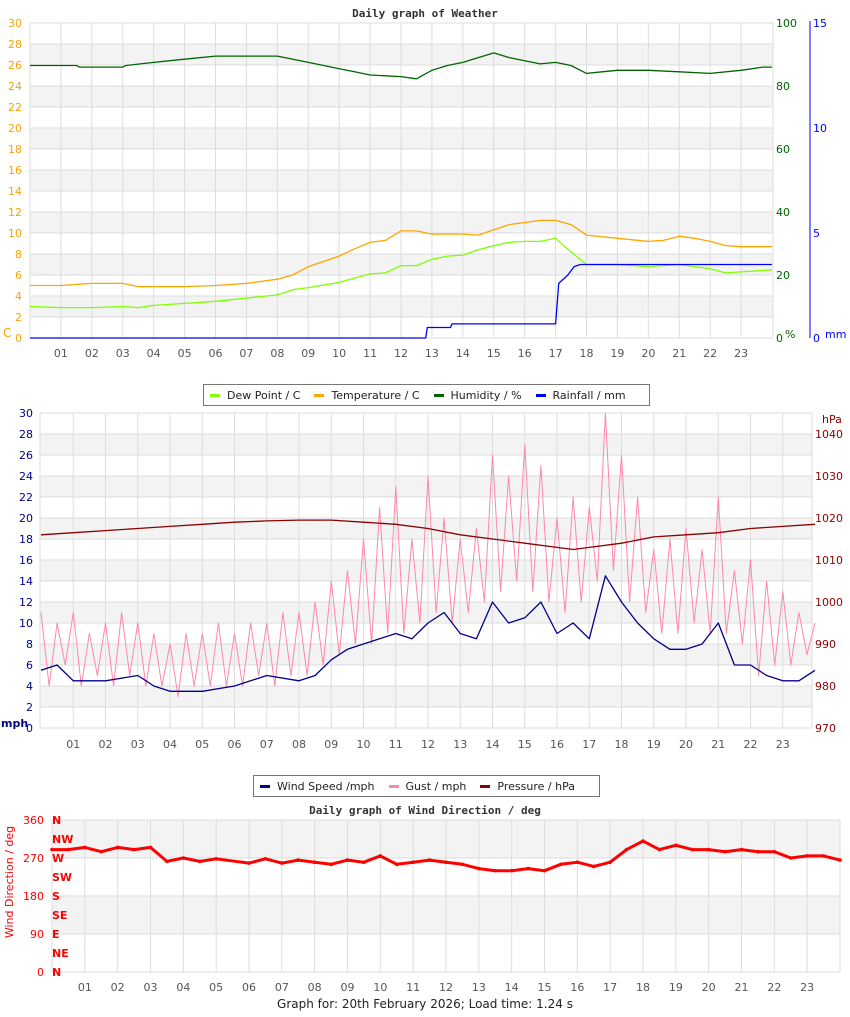 The height and width of the screenshot is (1017, 850). Describe the element at coordinates (326, 786) in the screenshot. I see `legend-label: Wind Speed /mph` at that location.